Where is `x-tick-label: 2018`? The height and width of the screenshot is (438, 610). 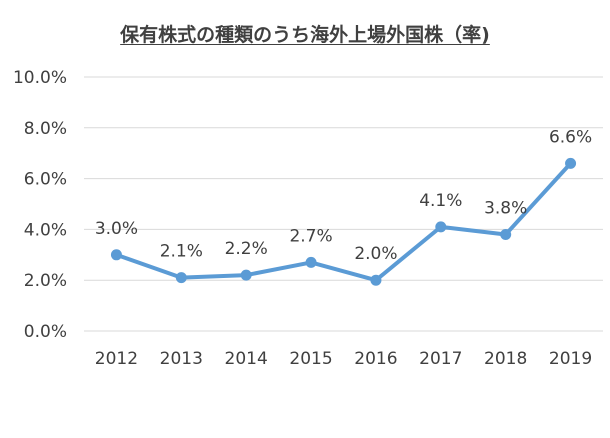 x-tick-label: 2018 is located at coordinates (505, 359).